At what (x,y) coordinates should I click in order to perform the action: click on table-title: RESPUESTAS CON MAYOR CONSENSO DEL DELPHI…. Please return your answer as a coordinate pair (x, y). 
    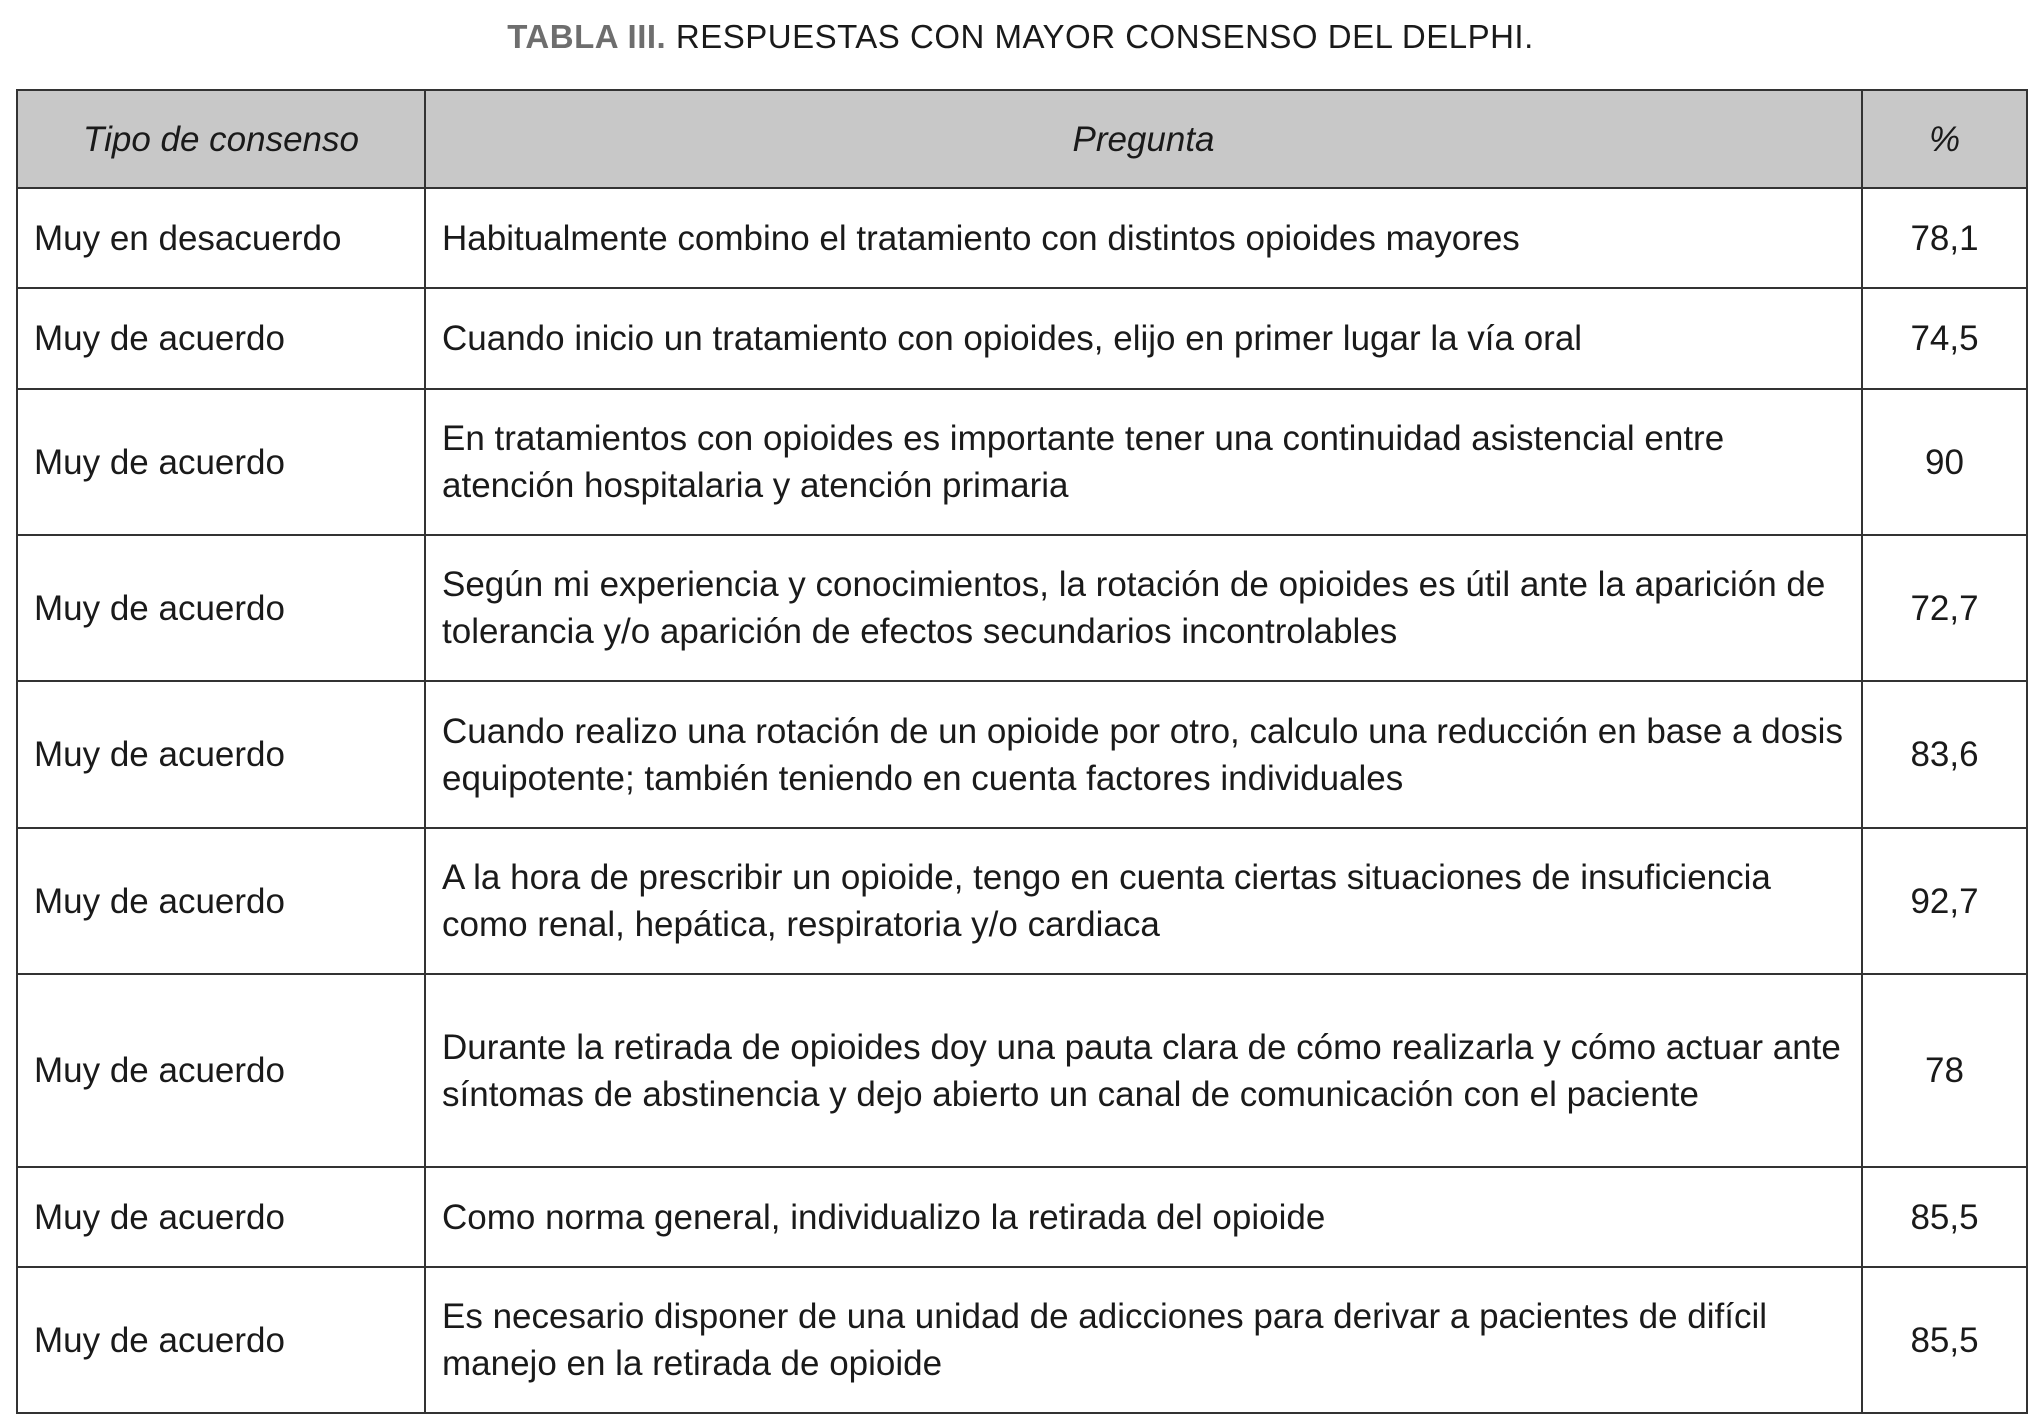
    Looking at the image, I should click on (1104, 36).